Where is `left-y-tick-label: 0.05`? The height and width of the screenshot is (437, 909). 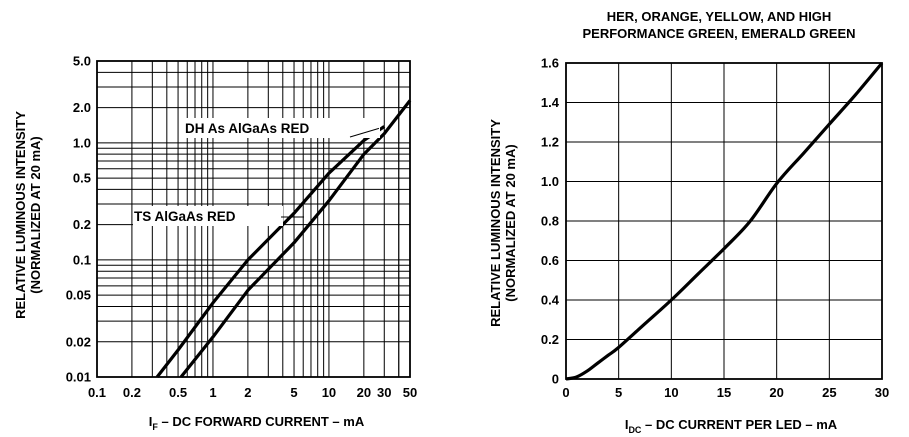 left-y-tick-label: 0.05 is located at coordinates (78, 295).